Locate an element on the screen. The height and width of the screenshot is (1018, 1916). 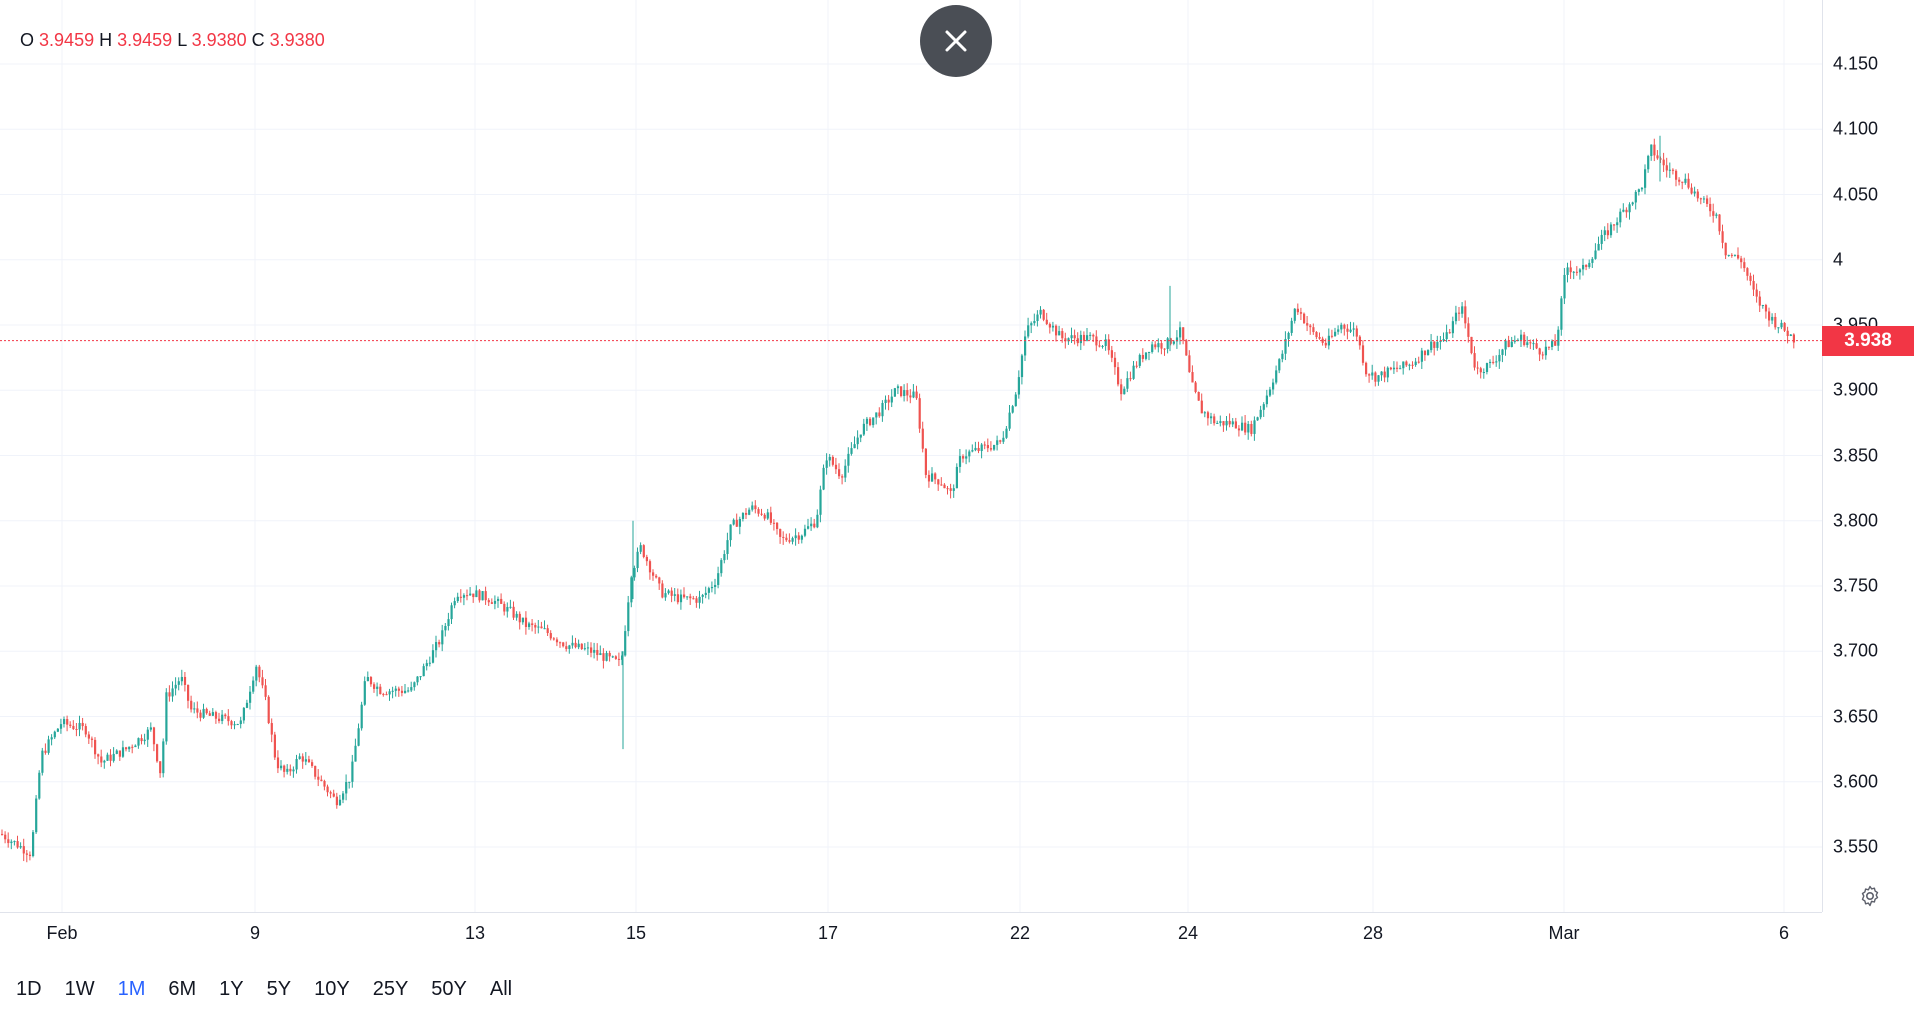
range-button-1w: 1W is located at coordinates (79, 989).